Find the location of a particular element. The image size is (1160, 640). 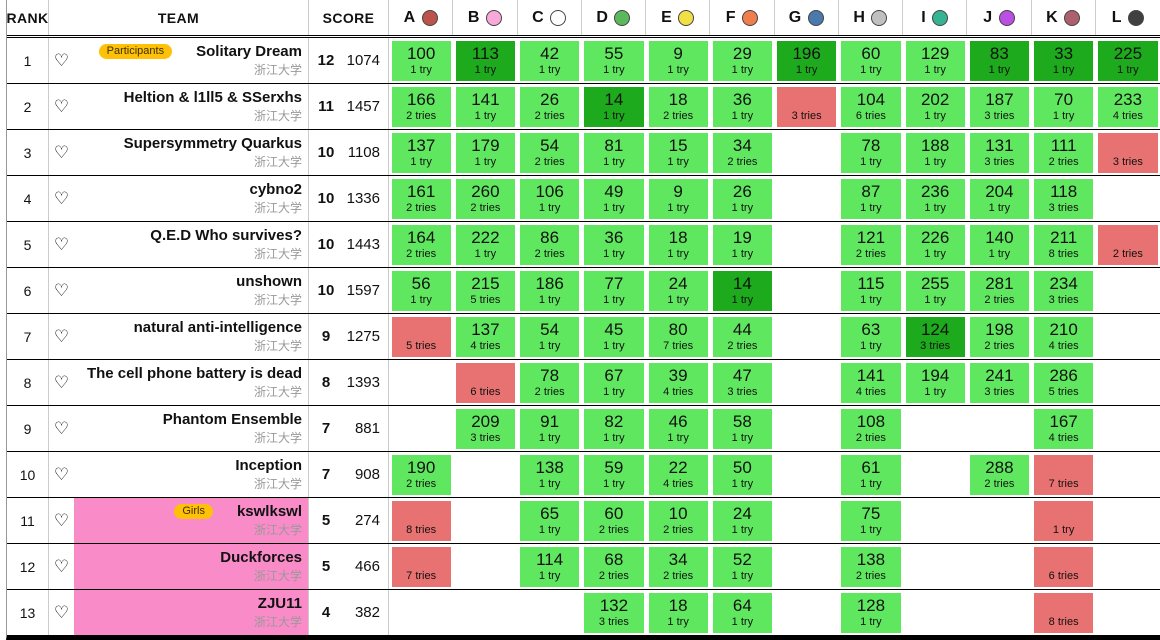

result-box: 281 2 tries is located at coordinates (999, 290).